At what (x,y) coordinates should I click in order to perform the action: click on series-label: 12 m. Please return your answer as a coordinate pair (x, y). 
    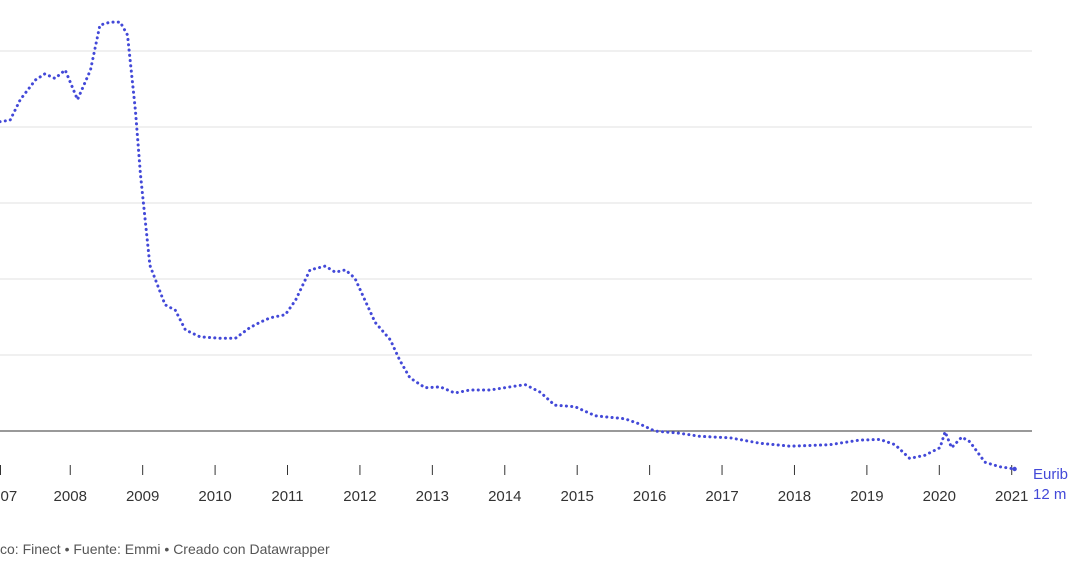
    Looking at the image, I should click on (1049, 494).